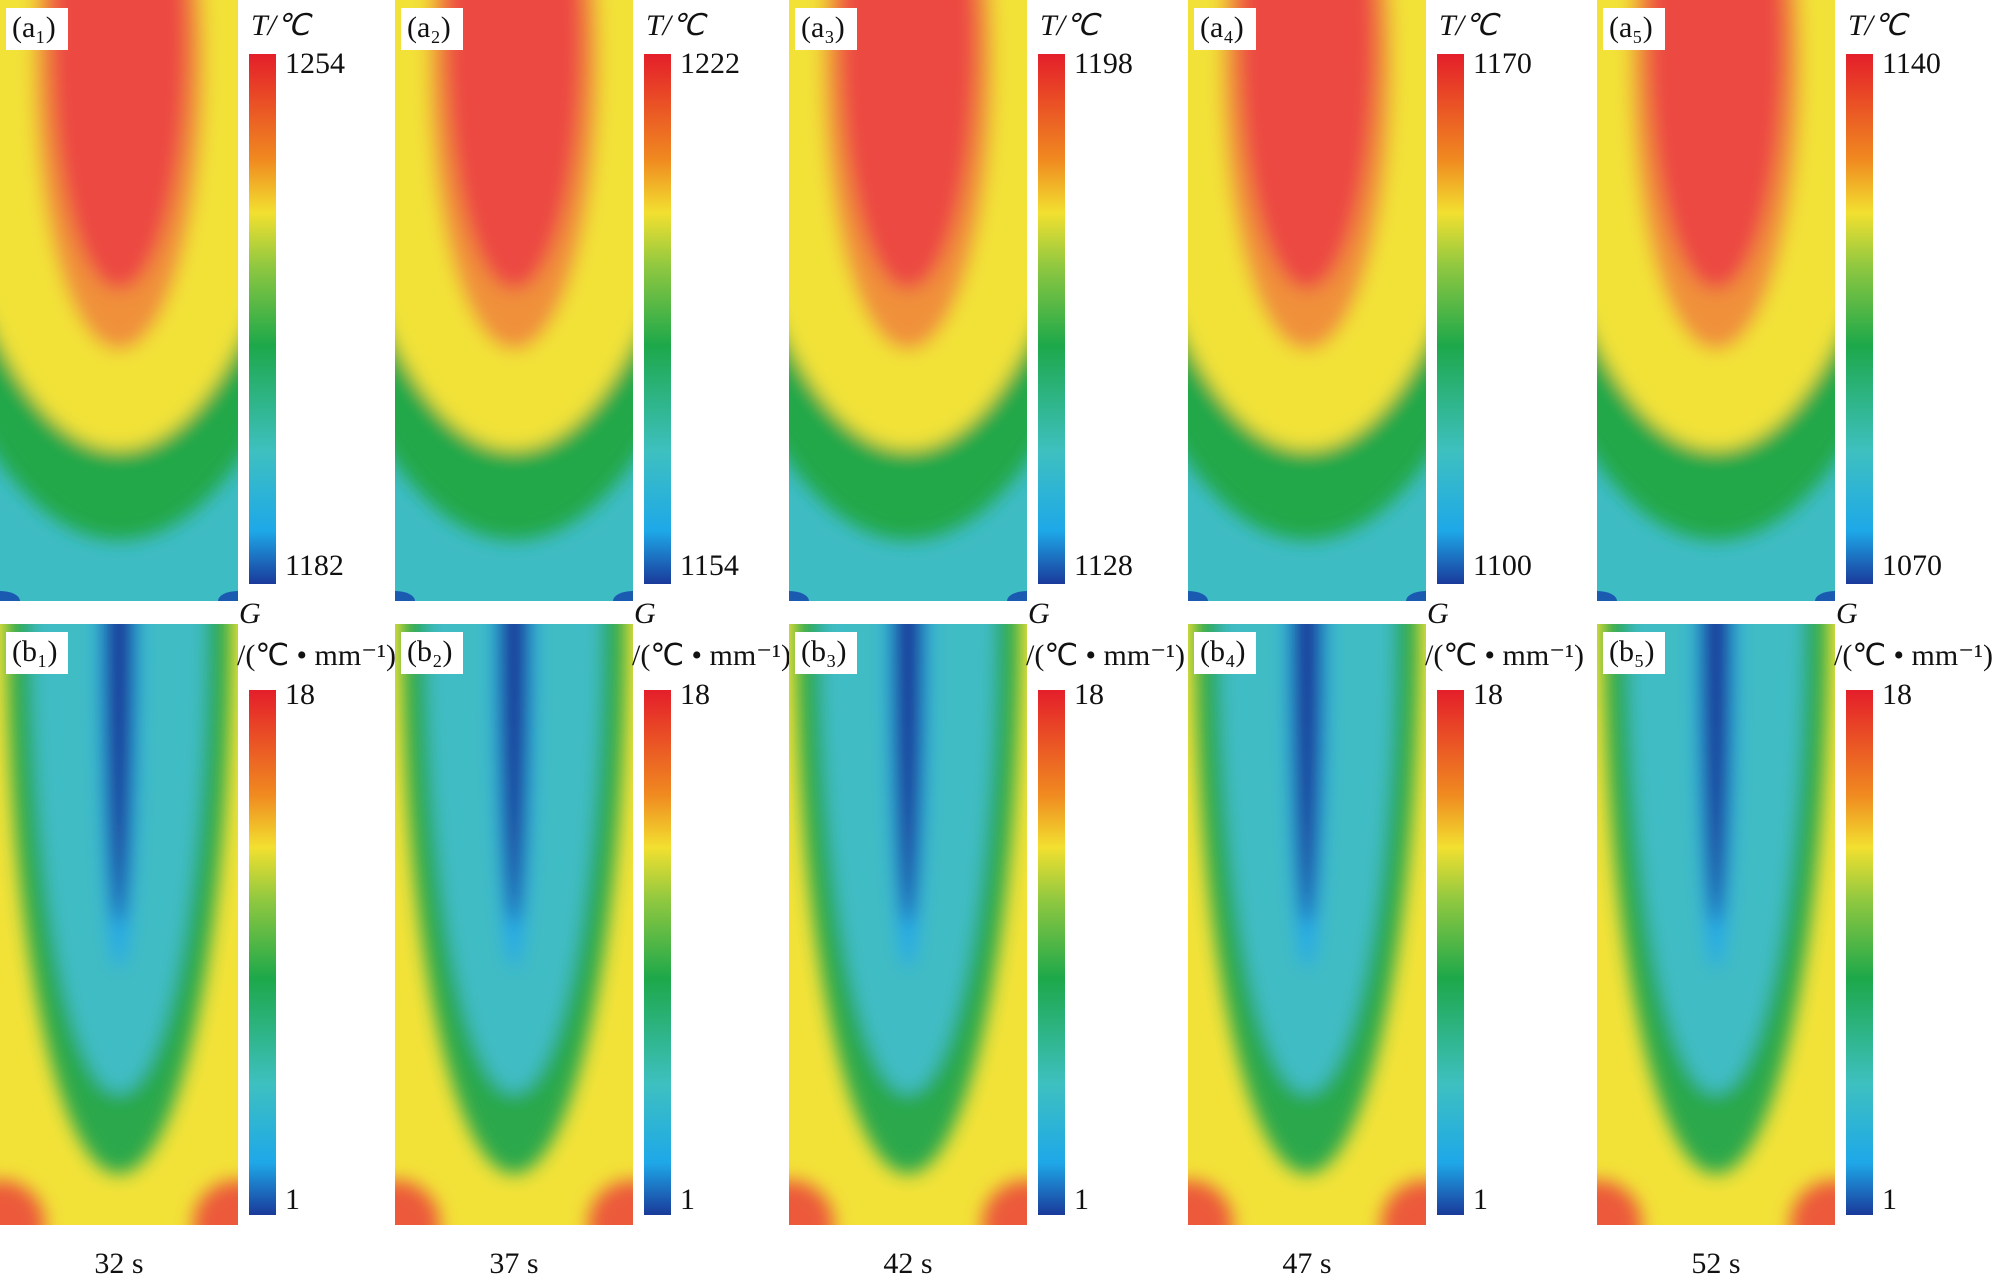  I want to click on colorbar-max: 1222, so click(710, 63).